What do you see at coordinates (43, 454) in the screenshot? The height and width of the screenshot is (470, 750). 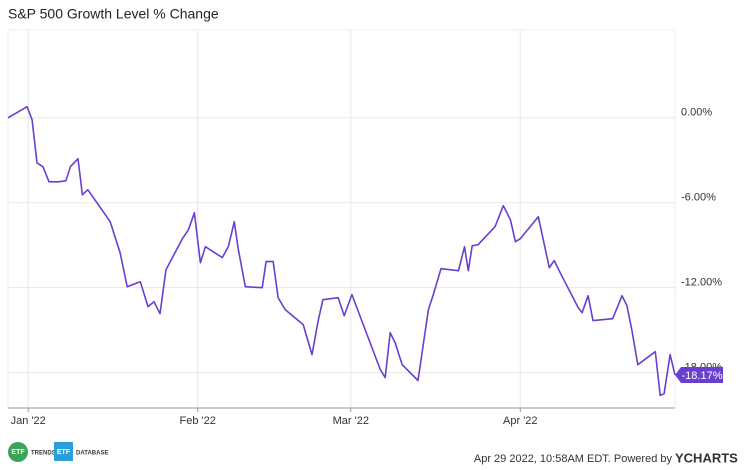 I see `logo-text: TRENDS` at bounding box center [43, 454].